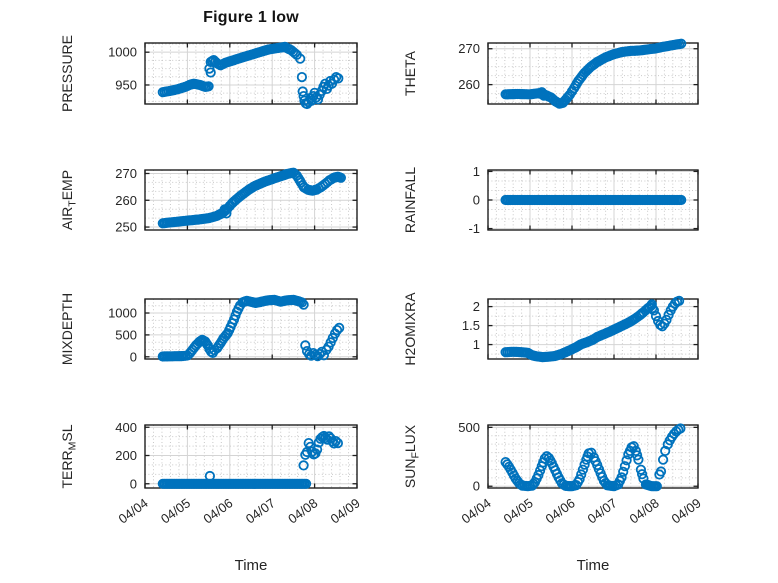 The width and height of the screenshot is (778, 583). What do you see at coordinates (476, 306) in the screenshot?
I see `y-tick-label-h2omixra: 2` at bounding box center [476, 306].